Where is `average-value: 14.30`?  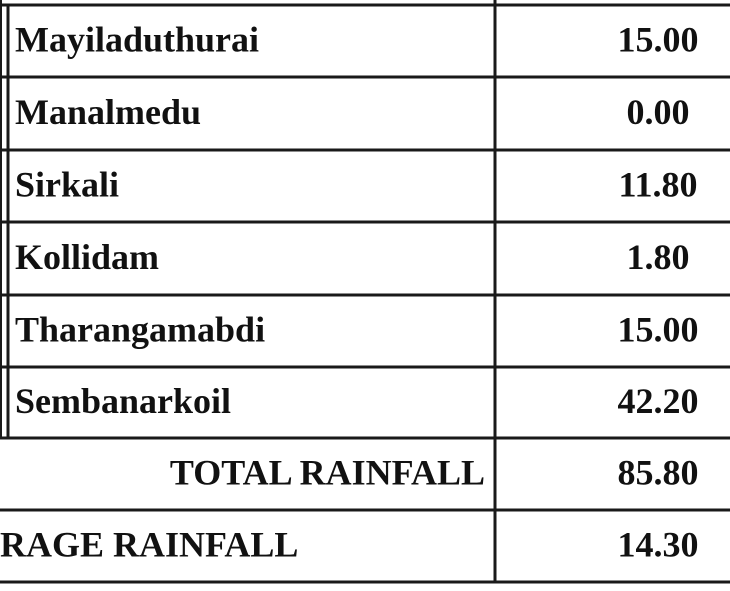
average-value: 14.30 is located at coordinates (658, 544).